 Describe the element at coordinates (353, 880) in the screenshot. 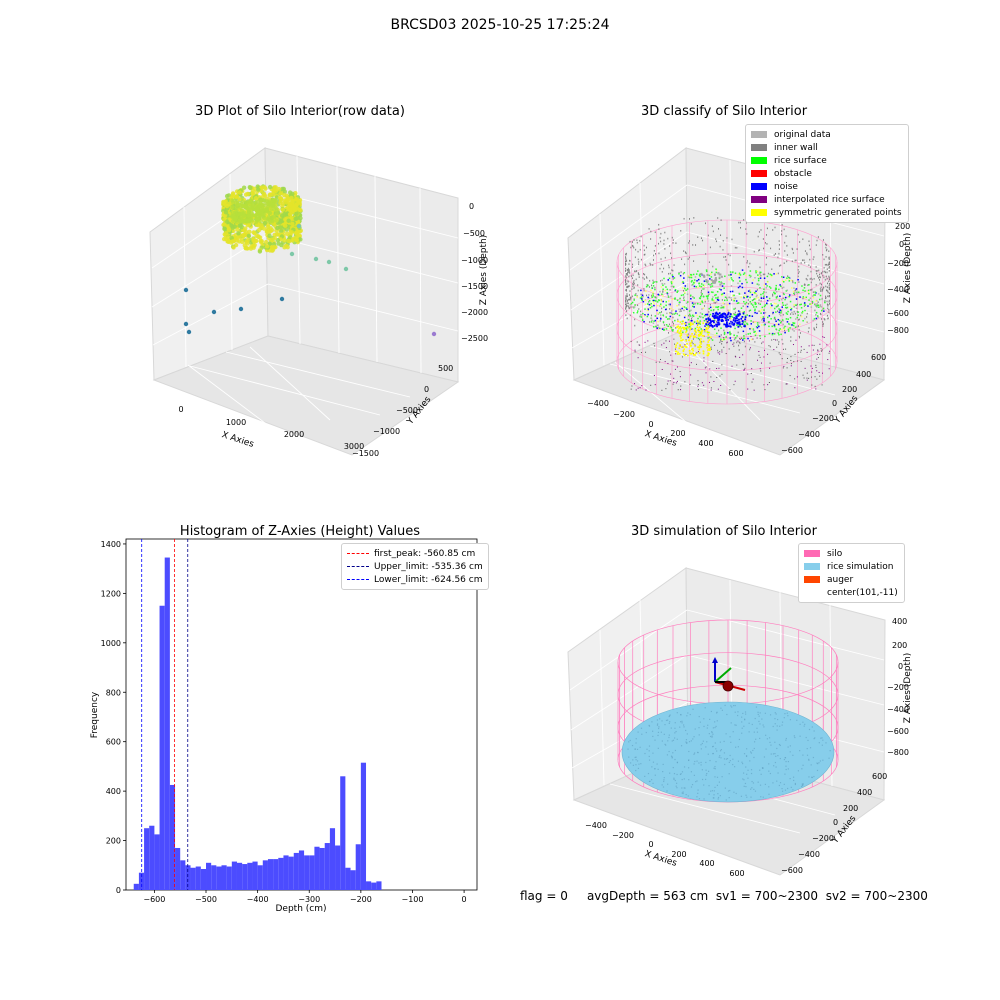

I see `histogram-bar` at that location.